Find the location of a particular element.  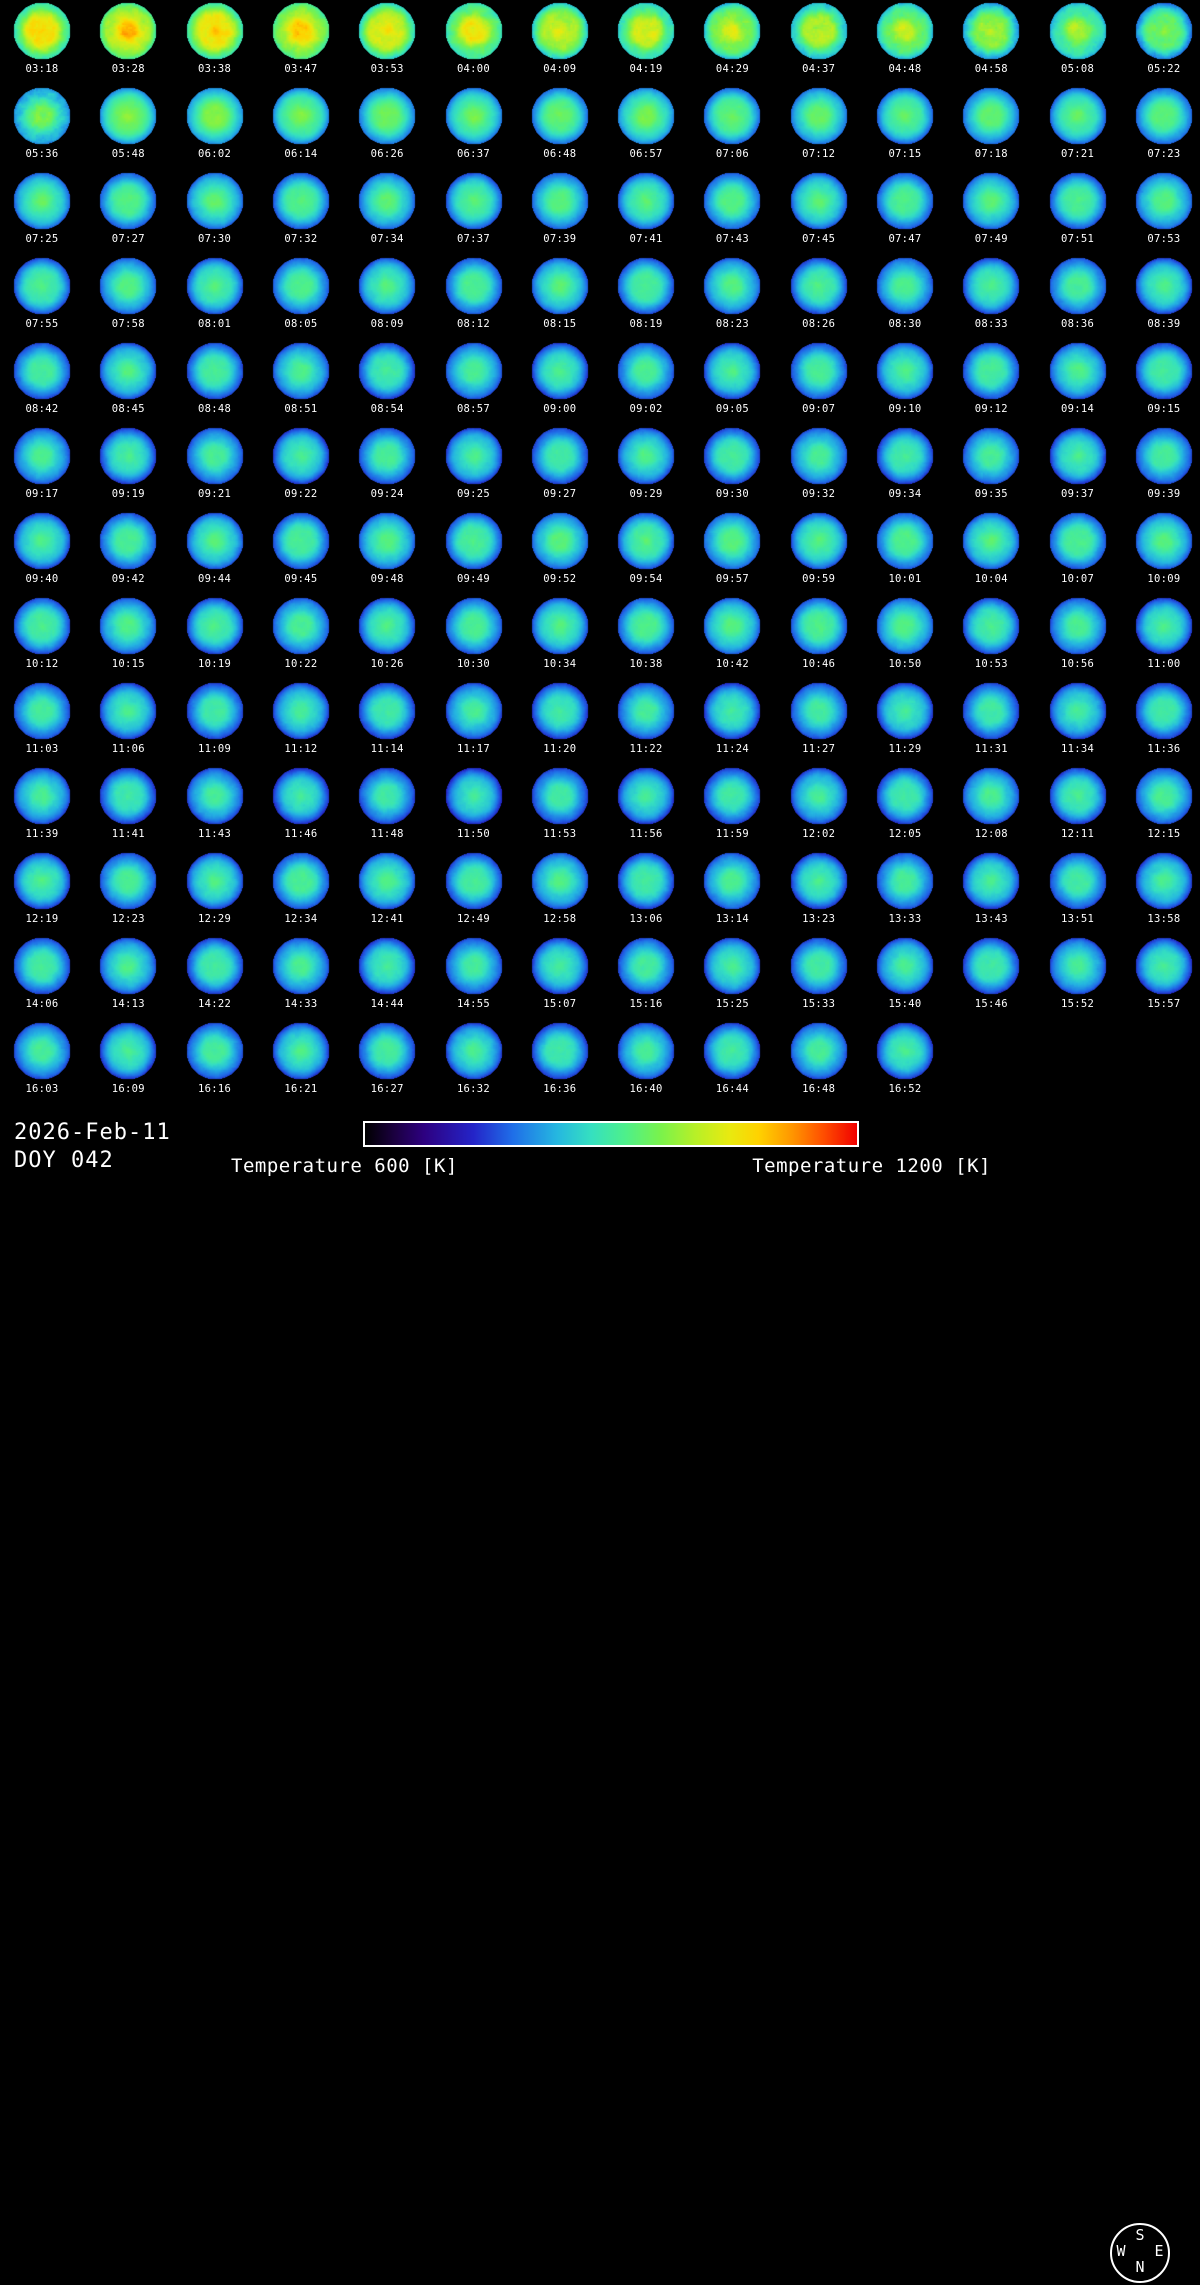

frame-cell: 05:36 is located at coordinates (42, 127).